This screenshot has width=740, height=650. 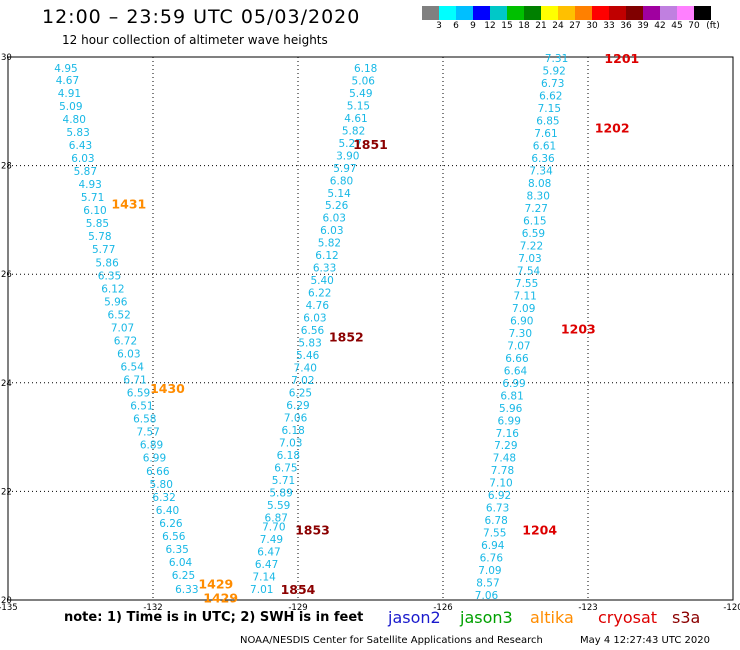 I want to click on color-scale-label: 33, so click(x=609, y=26).